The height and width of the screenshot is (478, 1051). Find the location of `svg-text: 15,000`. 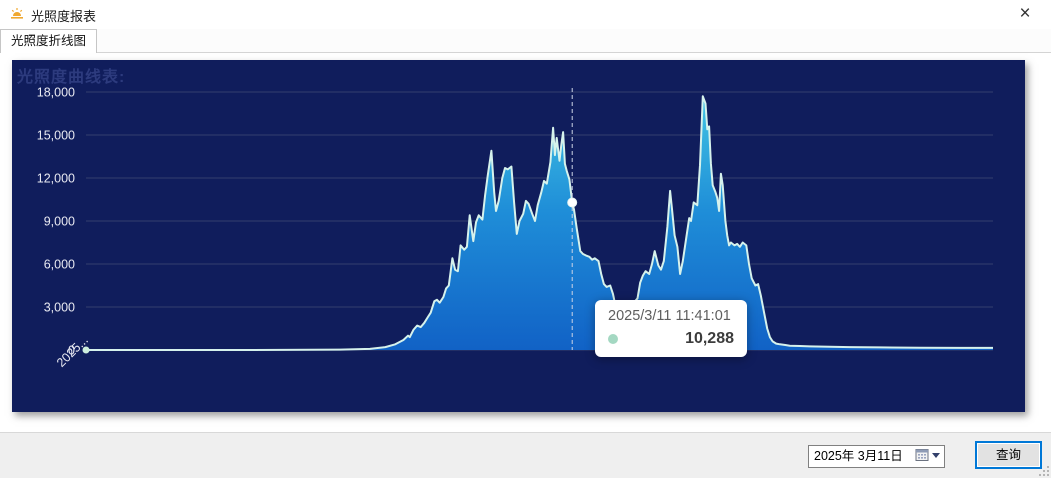

svg-text: 15,000 is located at coordinates (56, 136).